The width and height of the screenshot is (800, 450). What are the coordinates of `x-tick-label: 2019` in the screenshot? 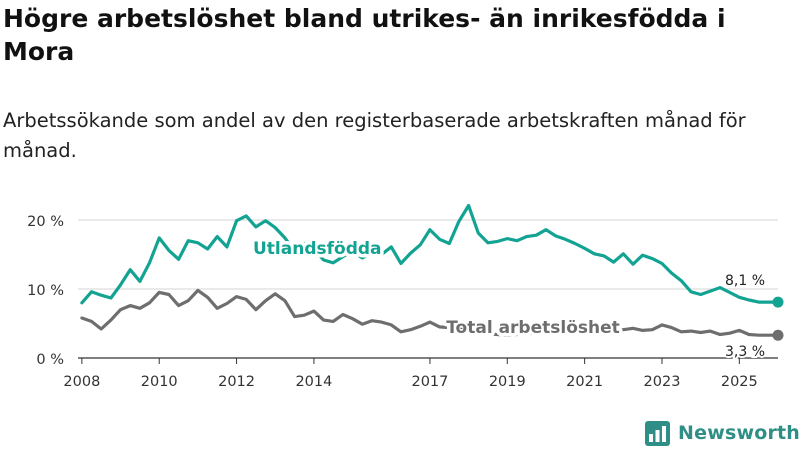 It's located at (507, 382).